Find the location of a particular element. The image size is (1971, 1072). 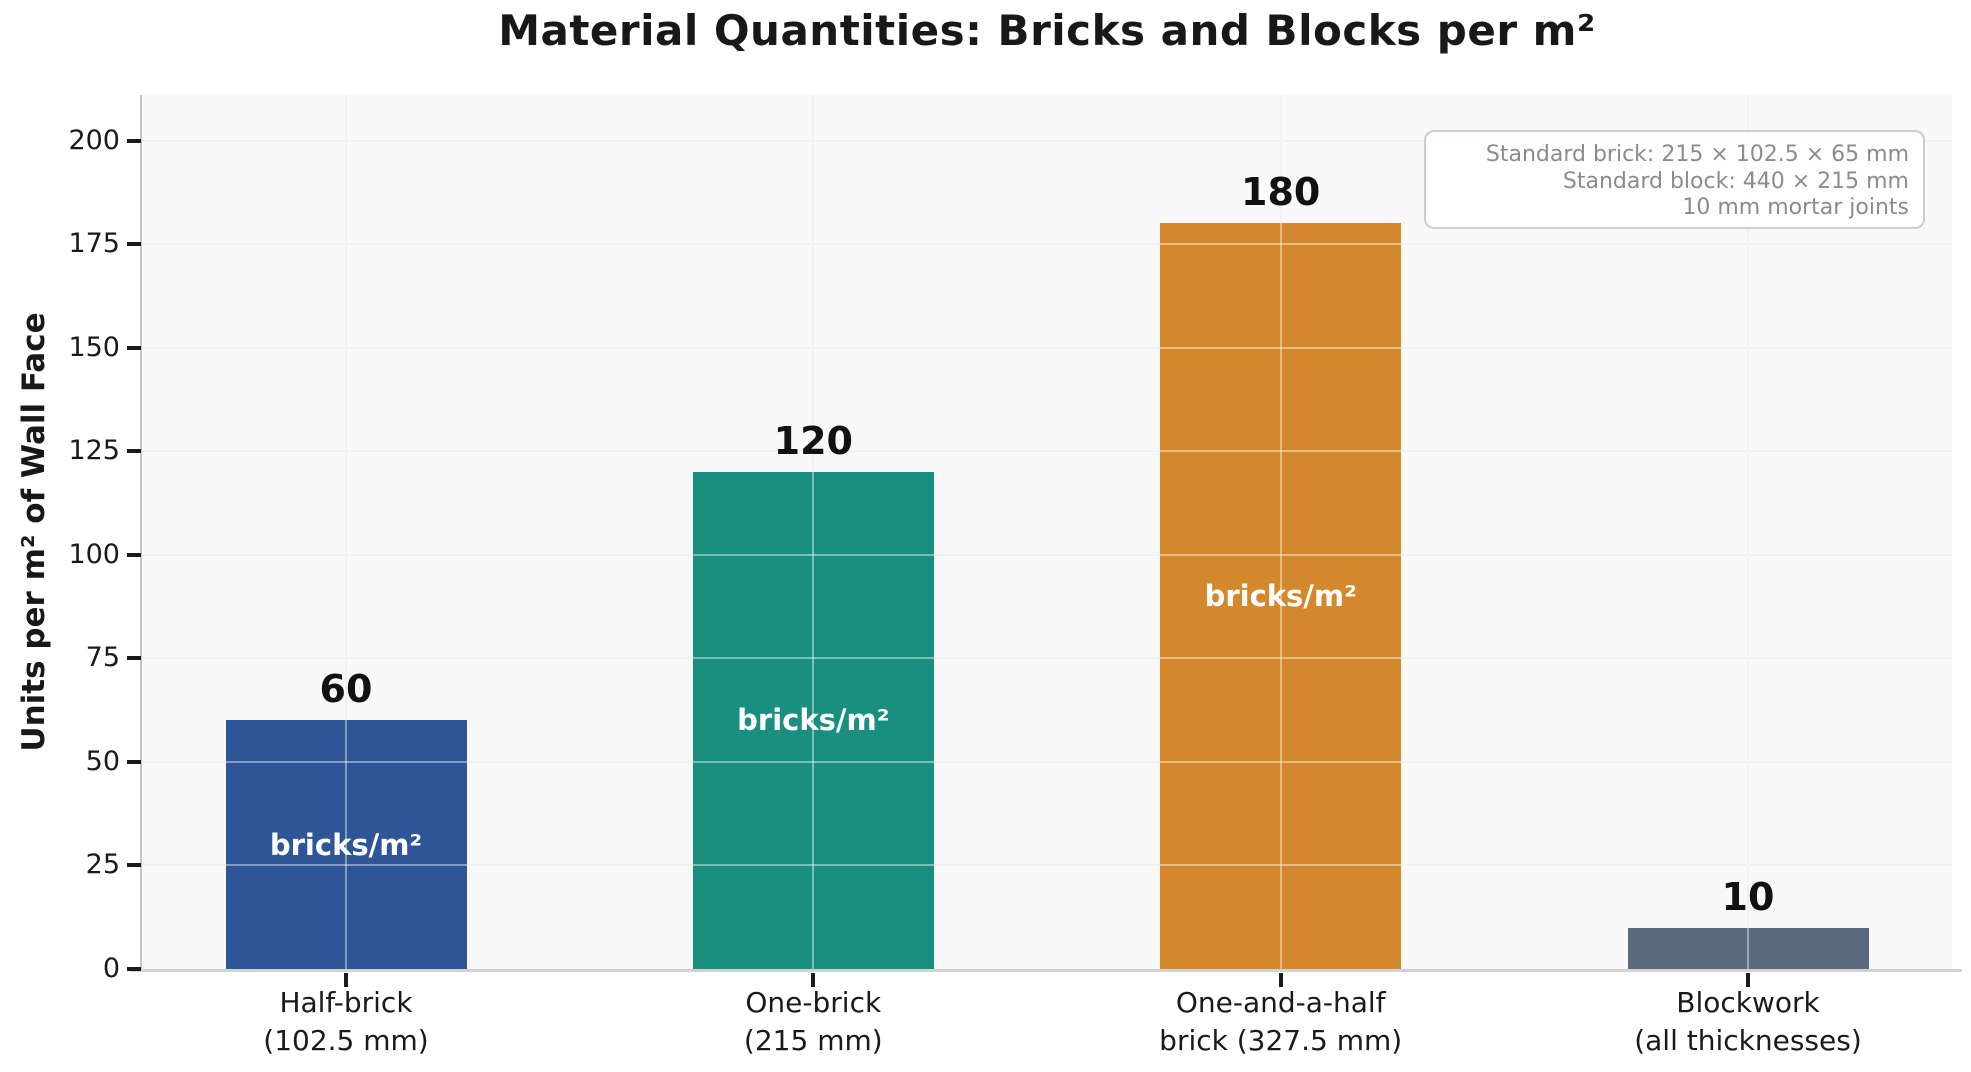

x-tick-line2: (215 mm) is located at coordinates (813, 1040).